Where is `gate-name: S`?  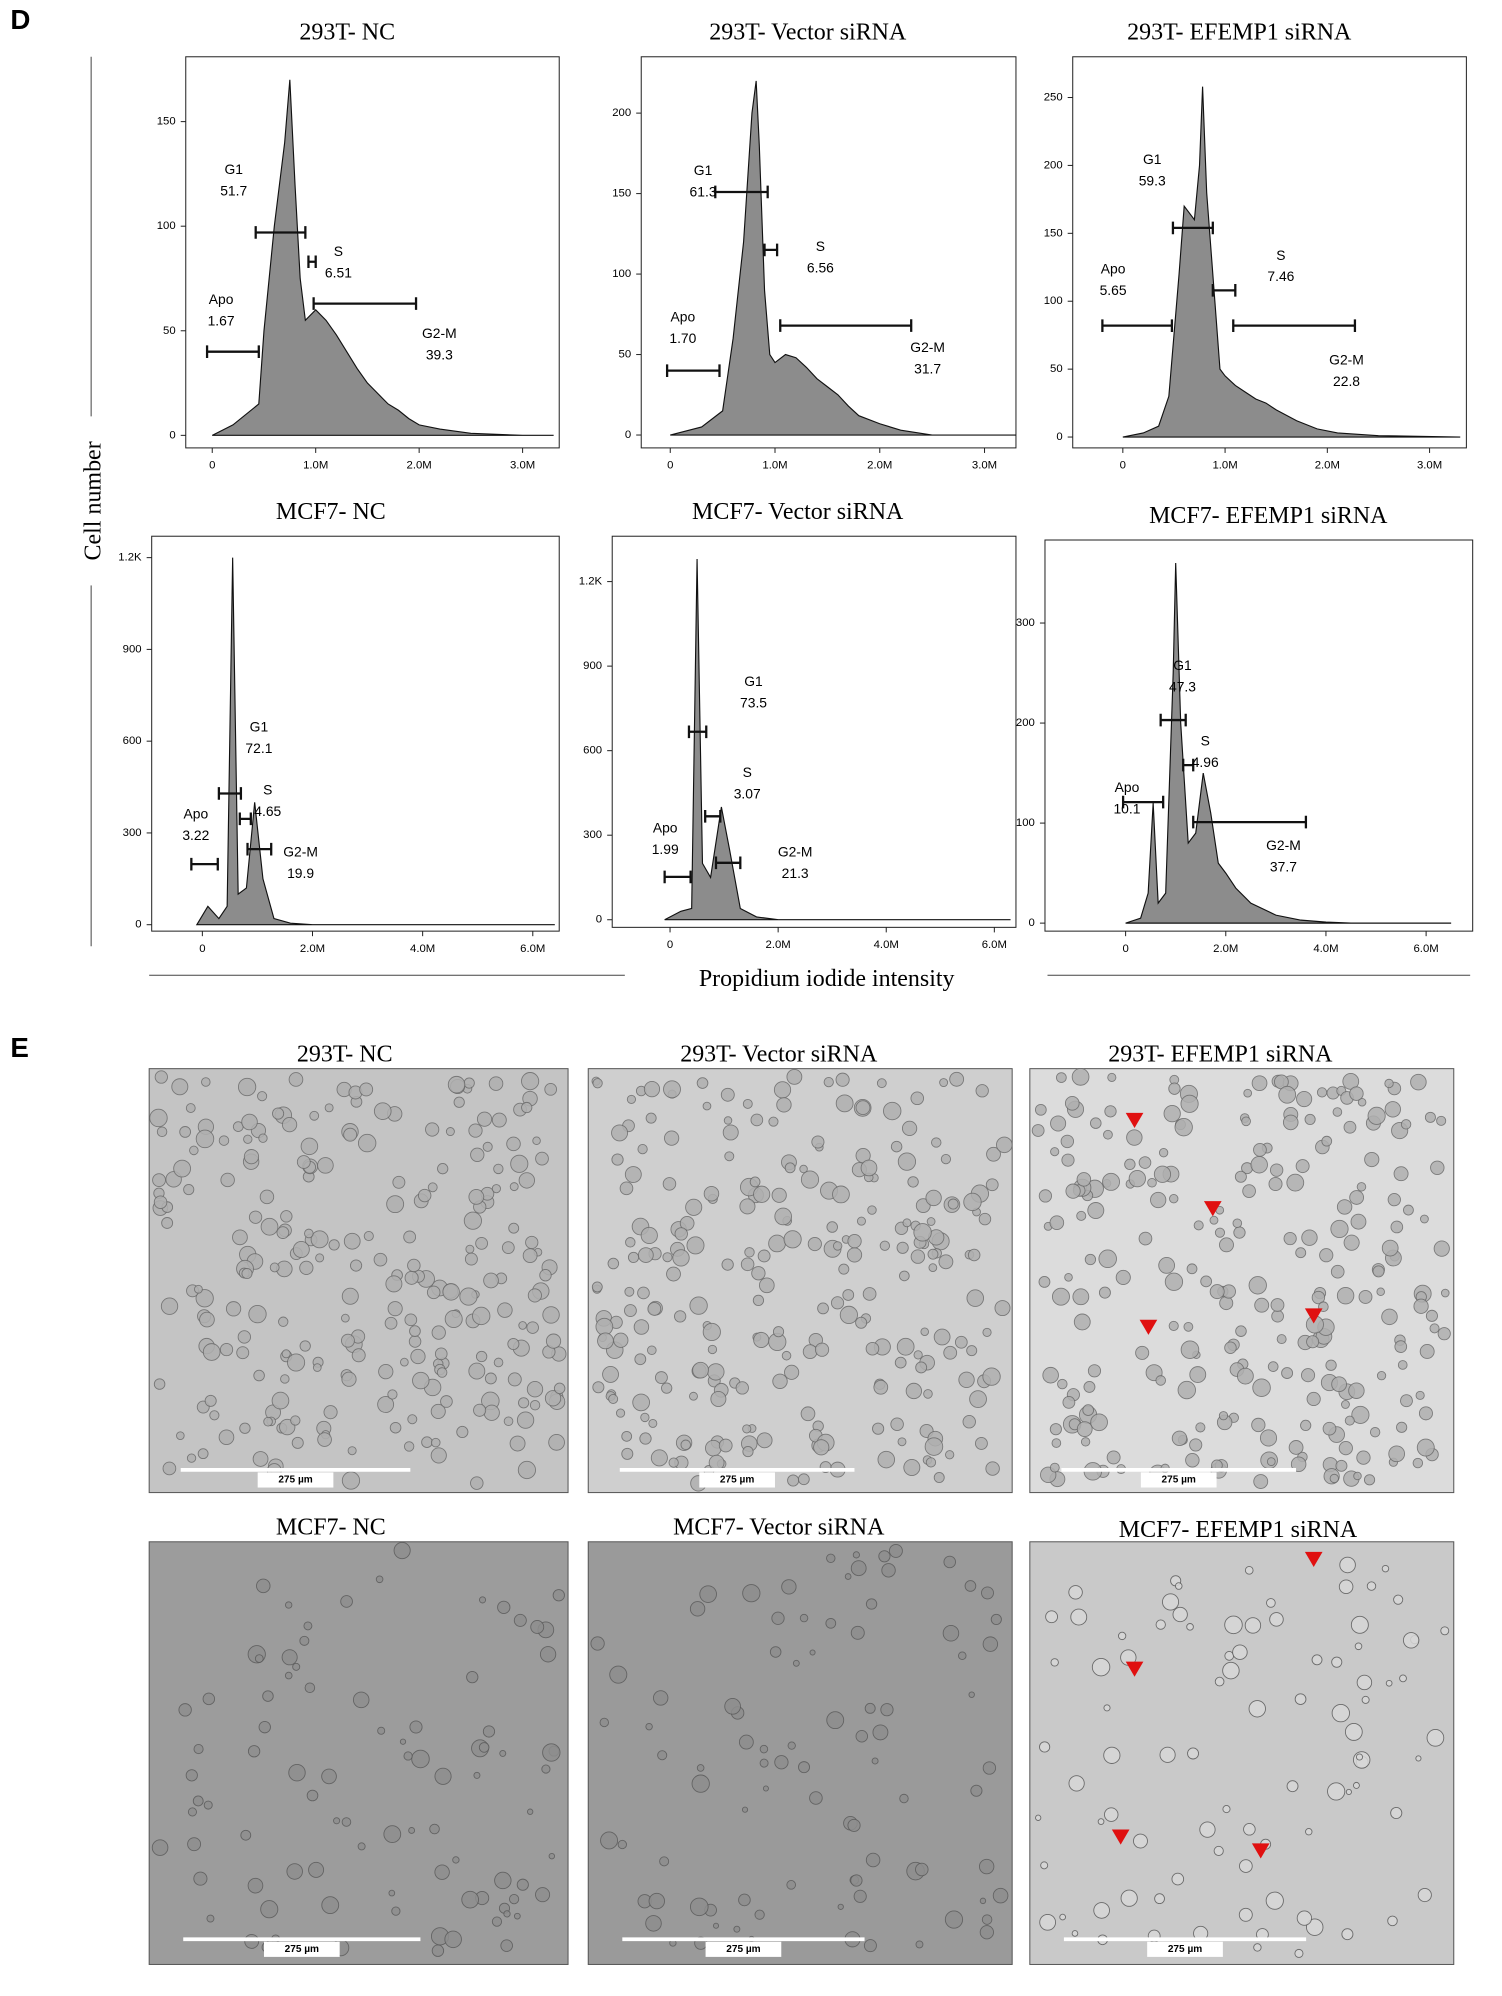 gate-name: S is located at coordinates (267, 790).